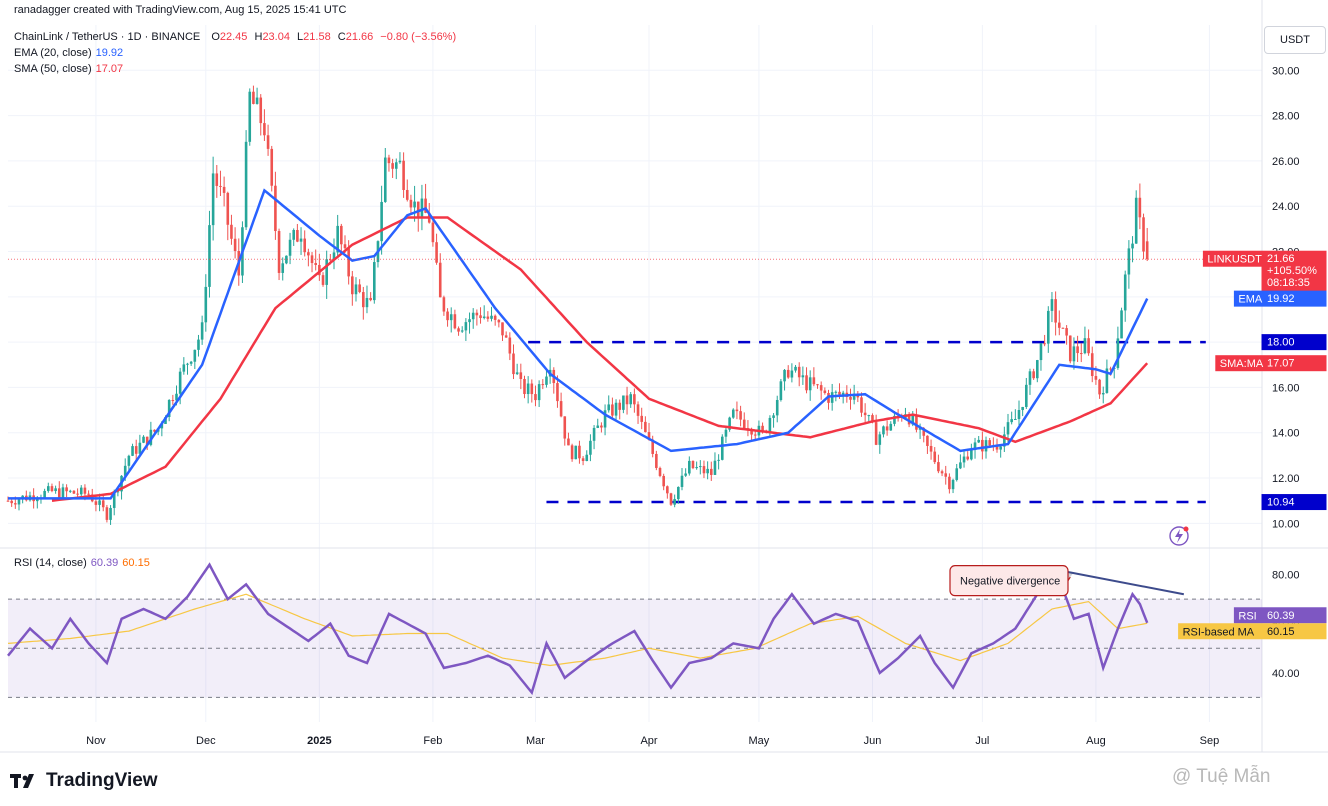 Image resolution: width=1328 pixels, height=806 pixels. I want to click on rsi-legend: RSI (14, close) 60.39 60.15, so click(82, 563).